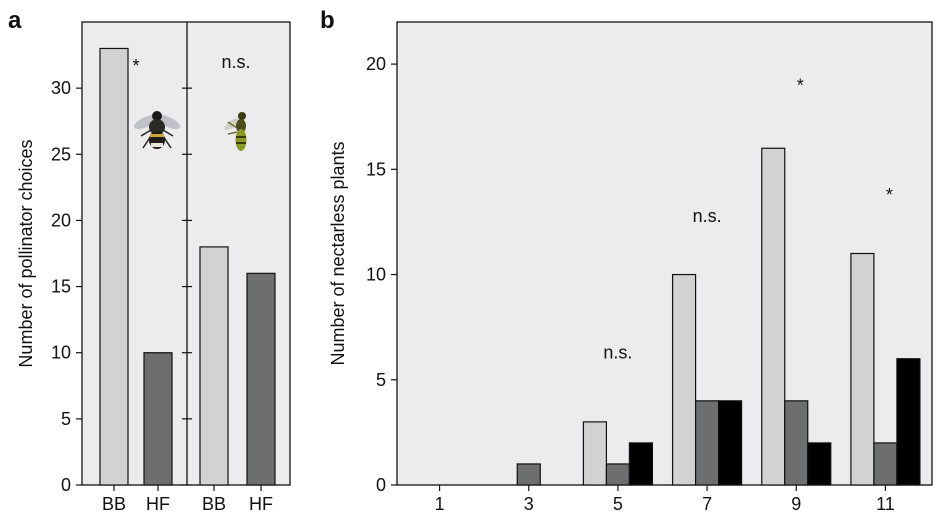 This screenshot has width=950, height=530. What do you see at coordinates (707, 216) in the screenshot?
I see `annotation-7: n.s.` at bounding box center [707, 216].